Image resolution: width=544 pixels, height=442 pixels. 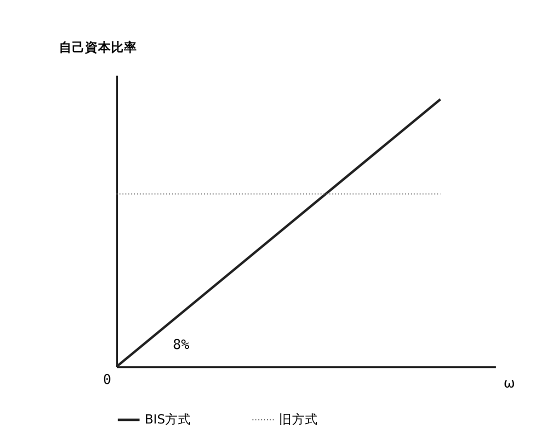 I want to click on text: 0, so click(x=107, y=380).